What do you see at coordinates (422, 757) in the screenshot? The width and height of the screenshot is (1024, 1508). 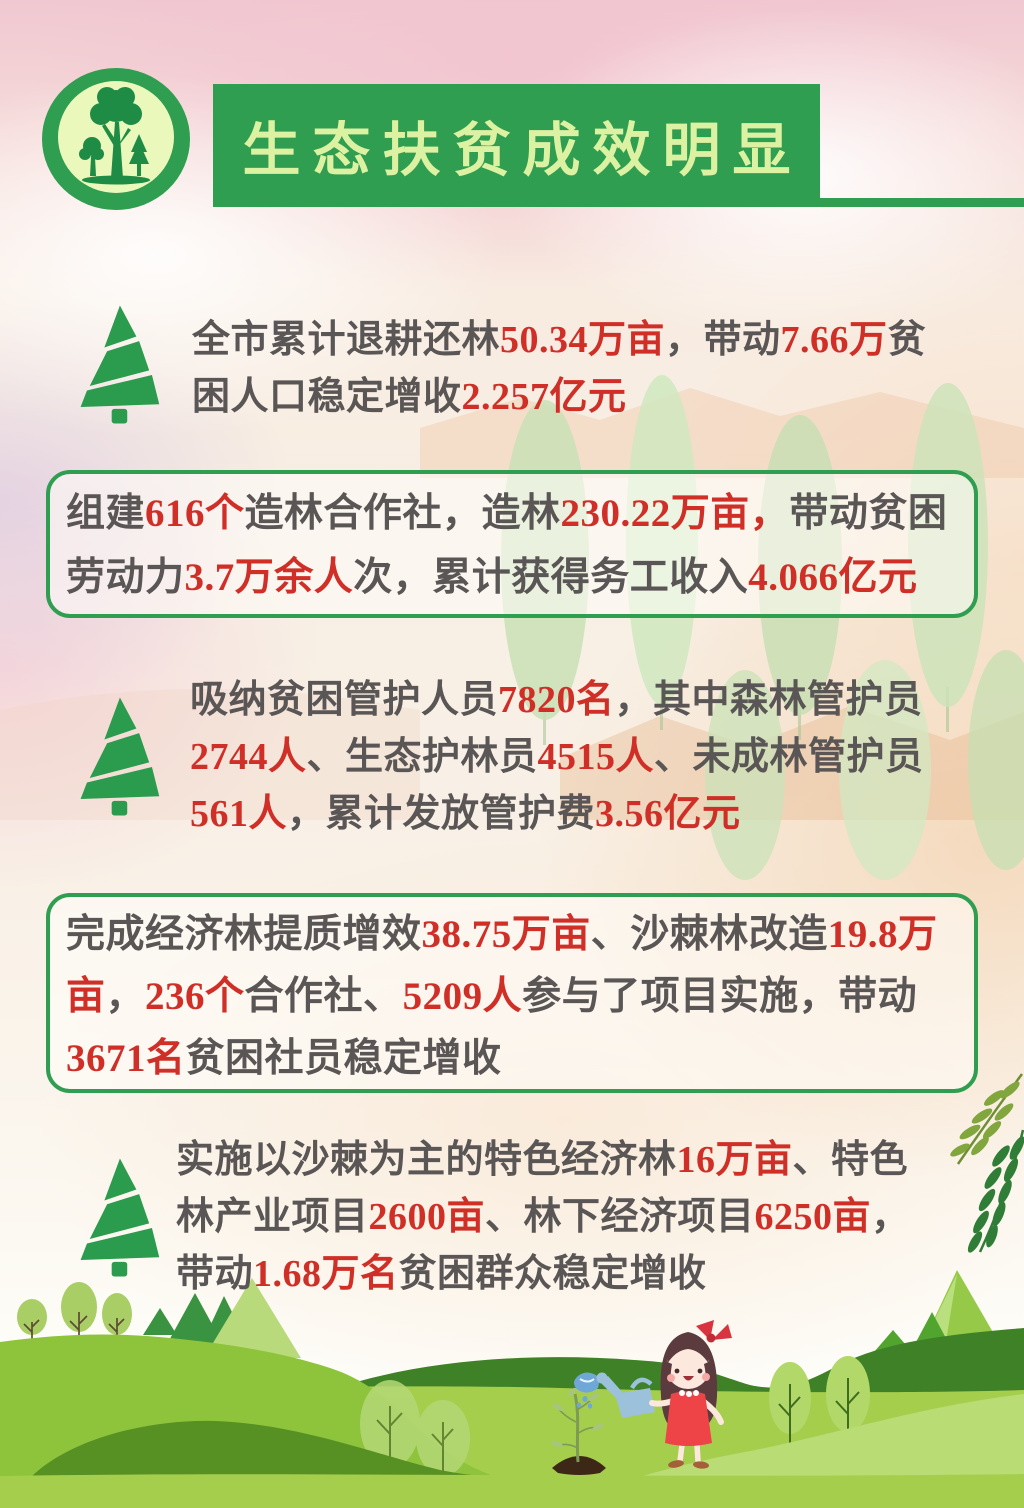 I see `text-segment: 、生态护林员` at bounding box center [422, 757].